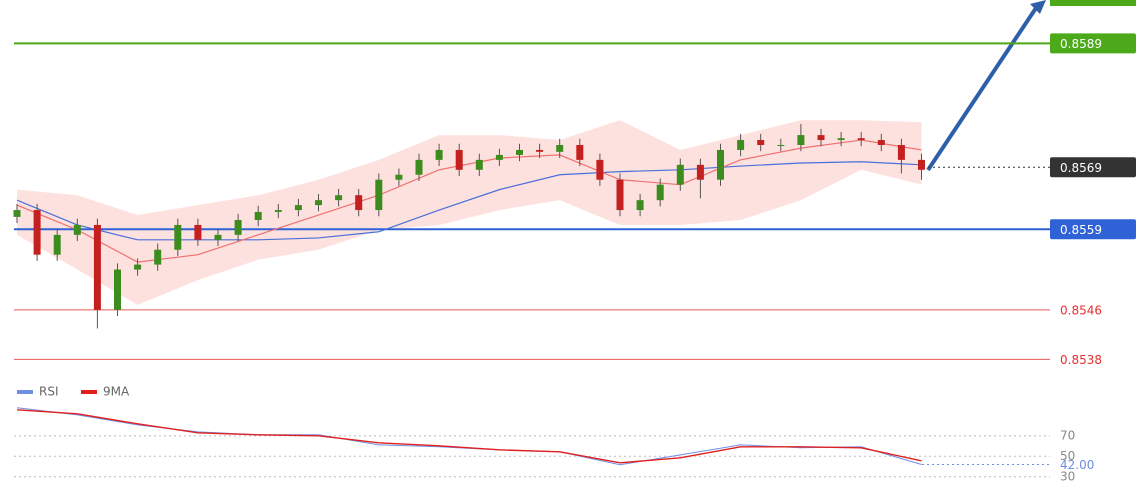 This screenshot has width=1140, height=500. What do you see at coordinates (1038, 7) in the screenshot?
I see `arrow-head` at bounding box center [1038, 7].